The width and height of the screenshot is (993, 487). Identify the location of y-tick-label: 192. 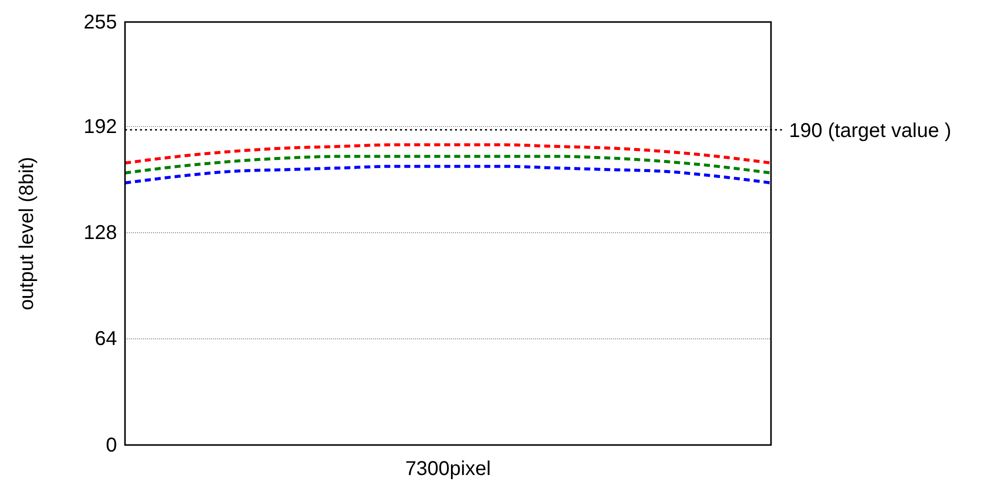
(100, 127).